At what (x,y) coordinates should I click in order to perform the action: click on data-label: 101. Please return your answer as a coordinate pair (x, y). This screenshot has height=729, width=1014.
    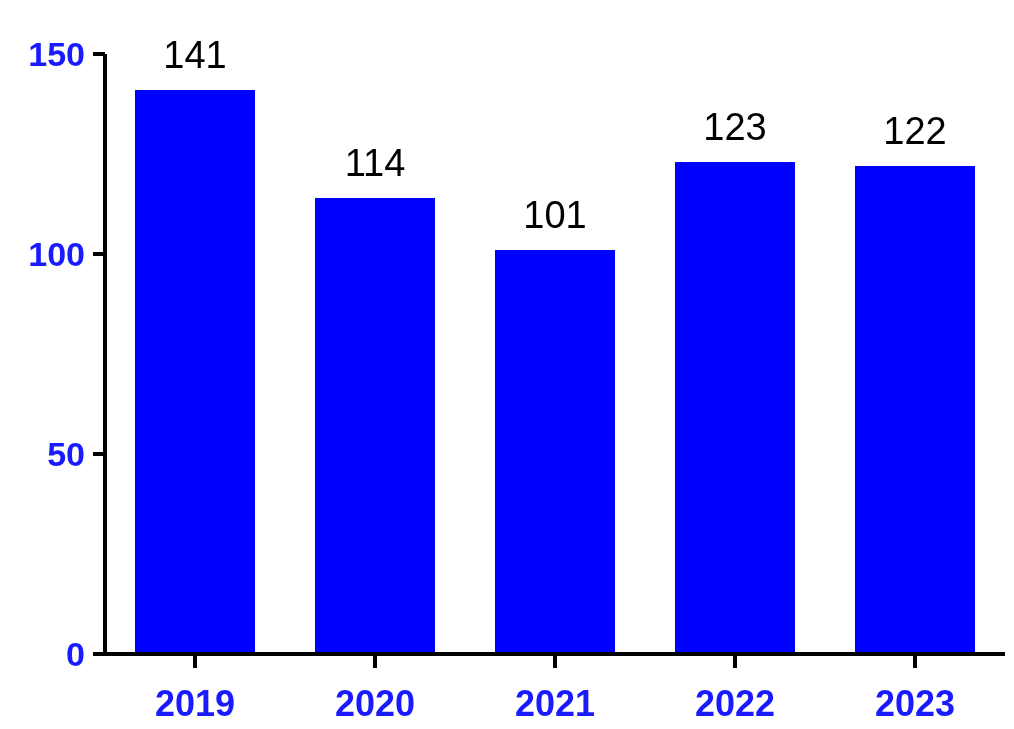
    Looking at the image, I should click on (555, 215).